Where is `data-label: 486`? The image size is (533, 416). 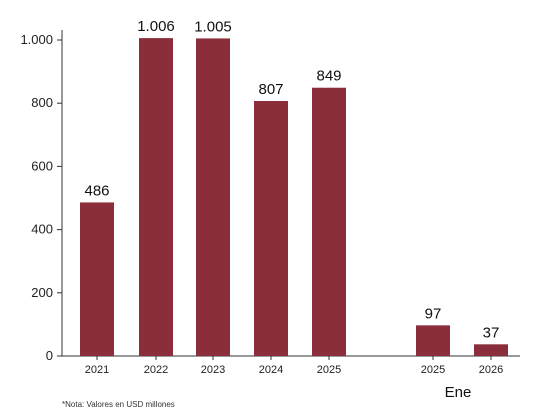
data-label: 486 is located at coordinates (96, 190).